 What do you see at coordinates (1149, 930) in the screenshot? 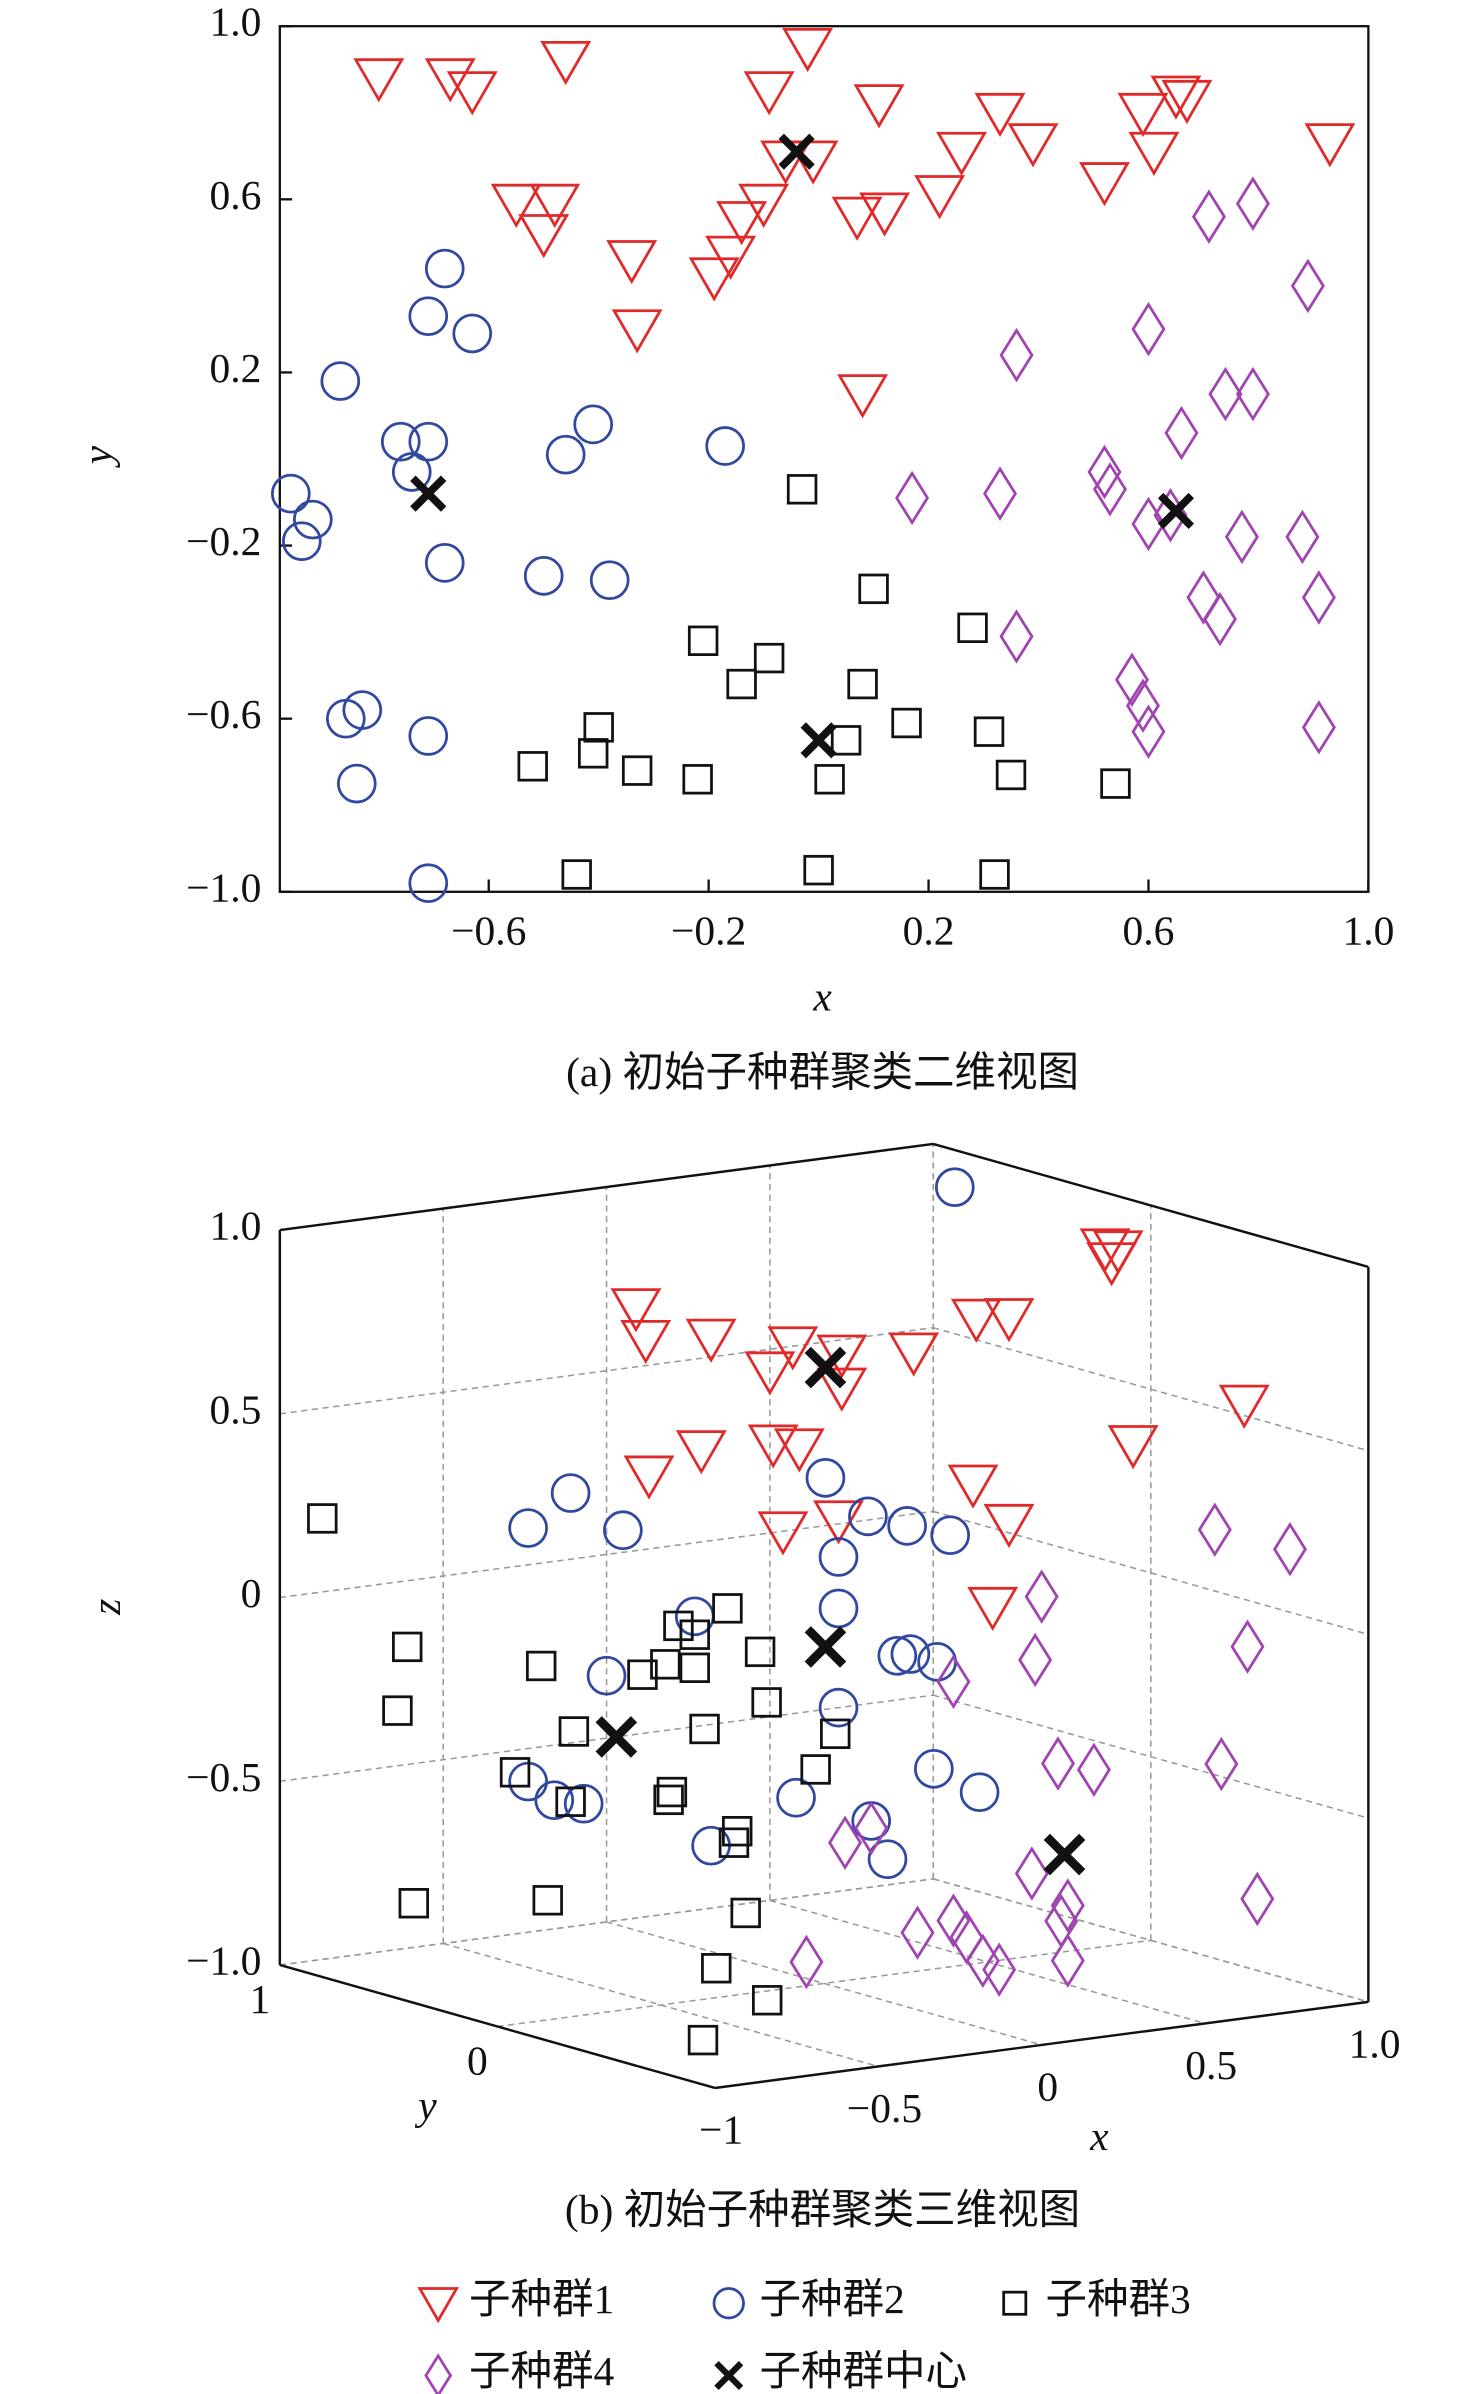
I see `x-tick-label: 0.6` at bounding box center [1149, 930].